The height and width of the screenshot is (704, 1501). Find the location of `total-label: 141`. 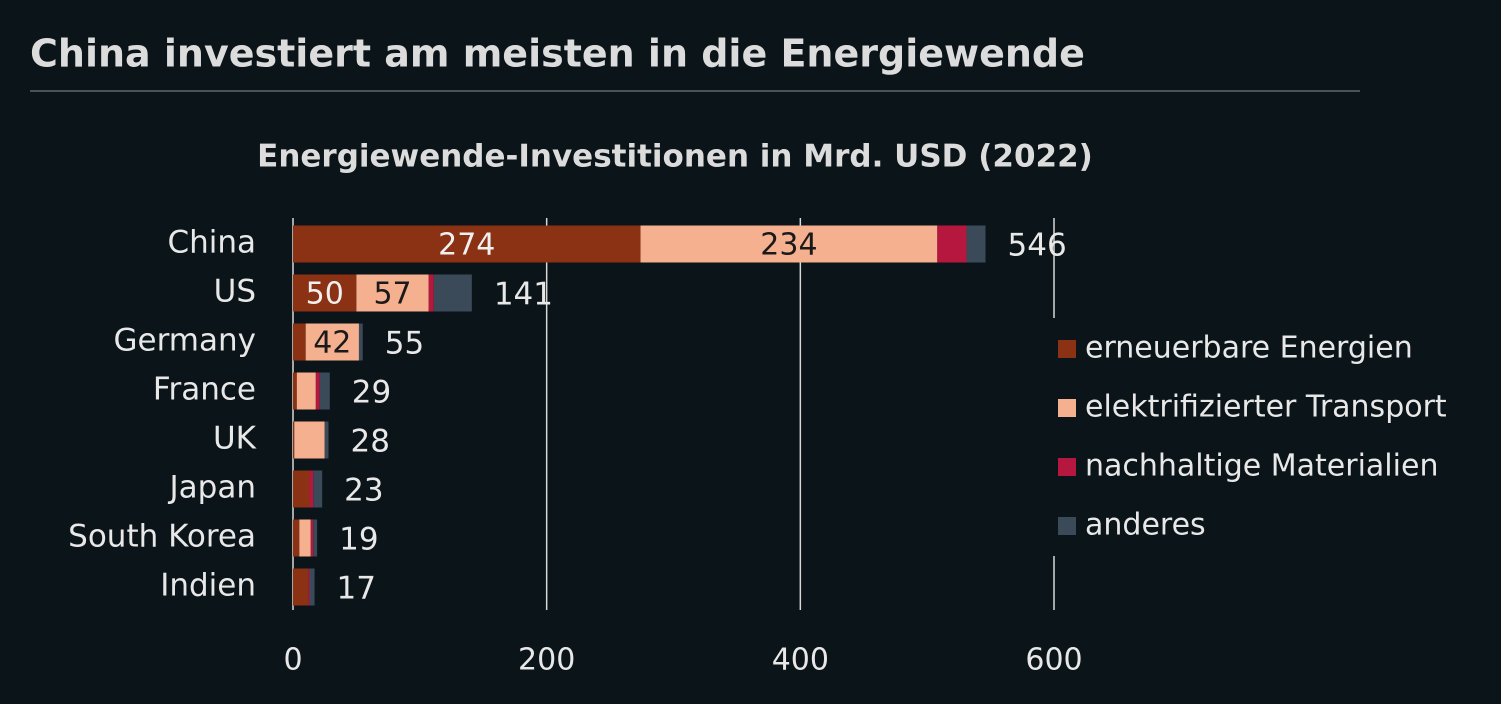

total-label: 141 is located at coordinates (523, 295).